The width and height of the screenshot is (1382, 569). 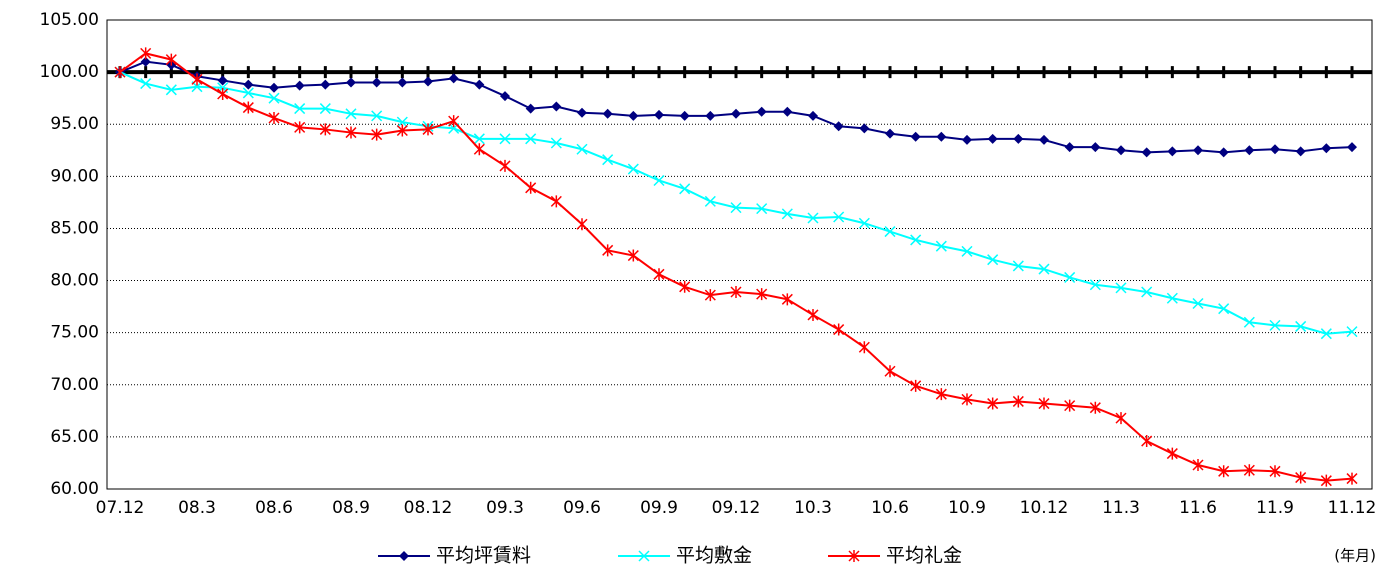 I want to click on legend-label: 平均礼金, so click(x=924, y=556).